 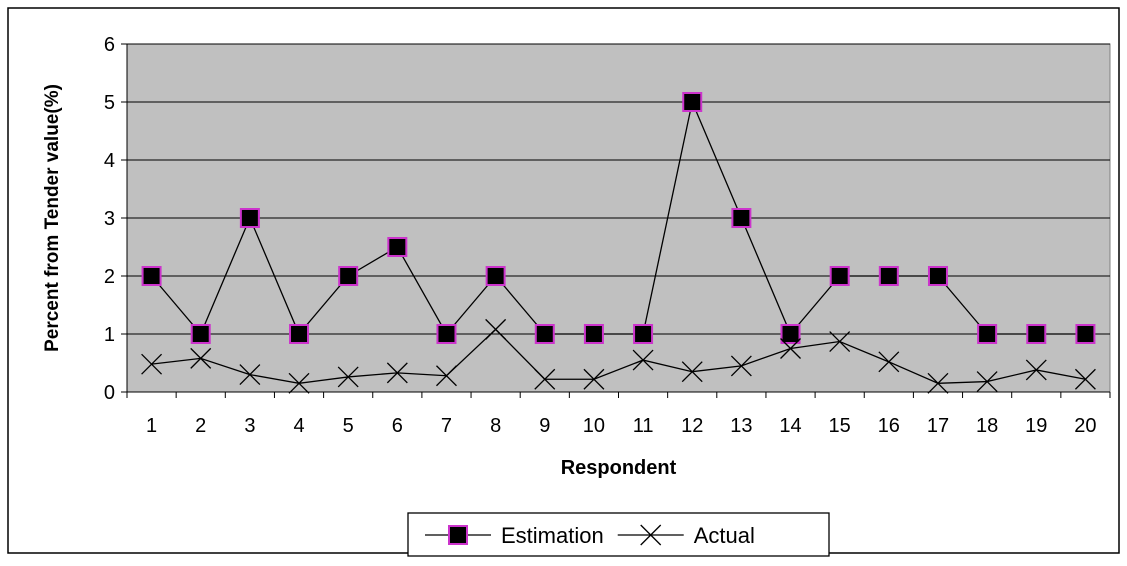 What do you see at coordinates (109, 161) in the screenshot?
I see `y-tick-label: 4` at bounding box center [109, 161].